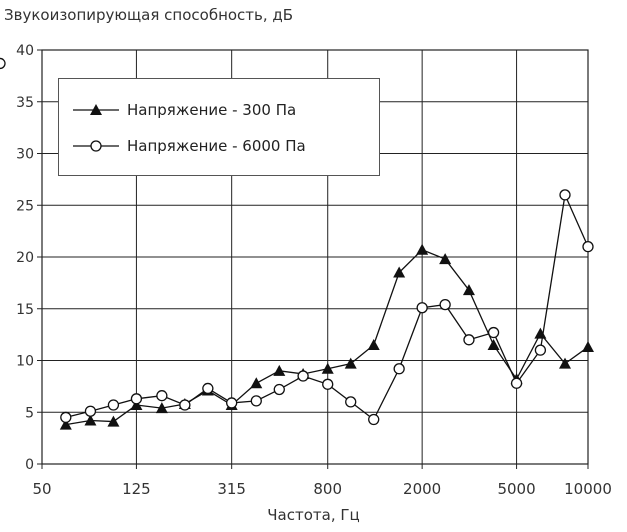  I want to click on x-tick-label: 2000, so click(422, 489).